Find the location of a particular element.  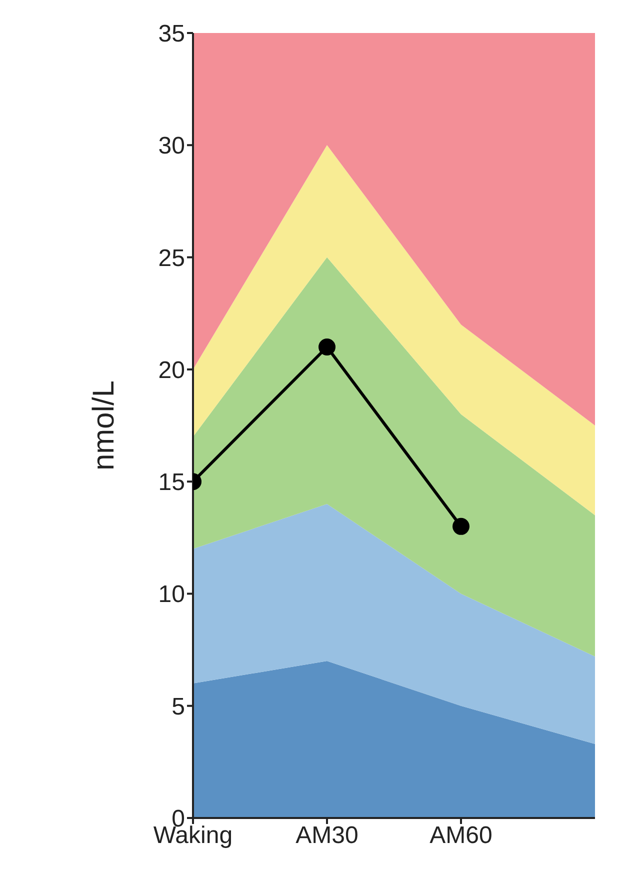

x-tick-label: AM30 is located at coordinates (327, 836).